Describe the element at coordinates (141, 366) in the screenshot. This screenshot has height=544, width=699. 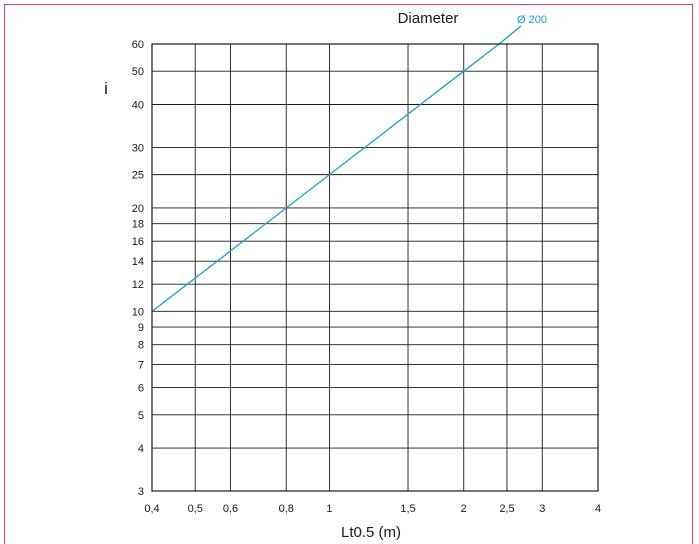
I see `y-tick-label: 7` at that location.